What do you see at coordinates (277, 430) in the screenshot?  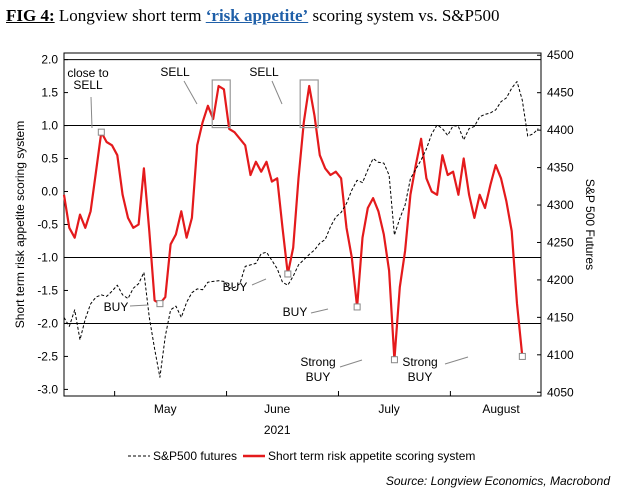 I see `x-axis-label: 2021` at bounding box center [277, 430].